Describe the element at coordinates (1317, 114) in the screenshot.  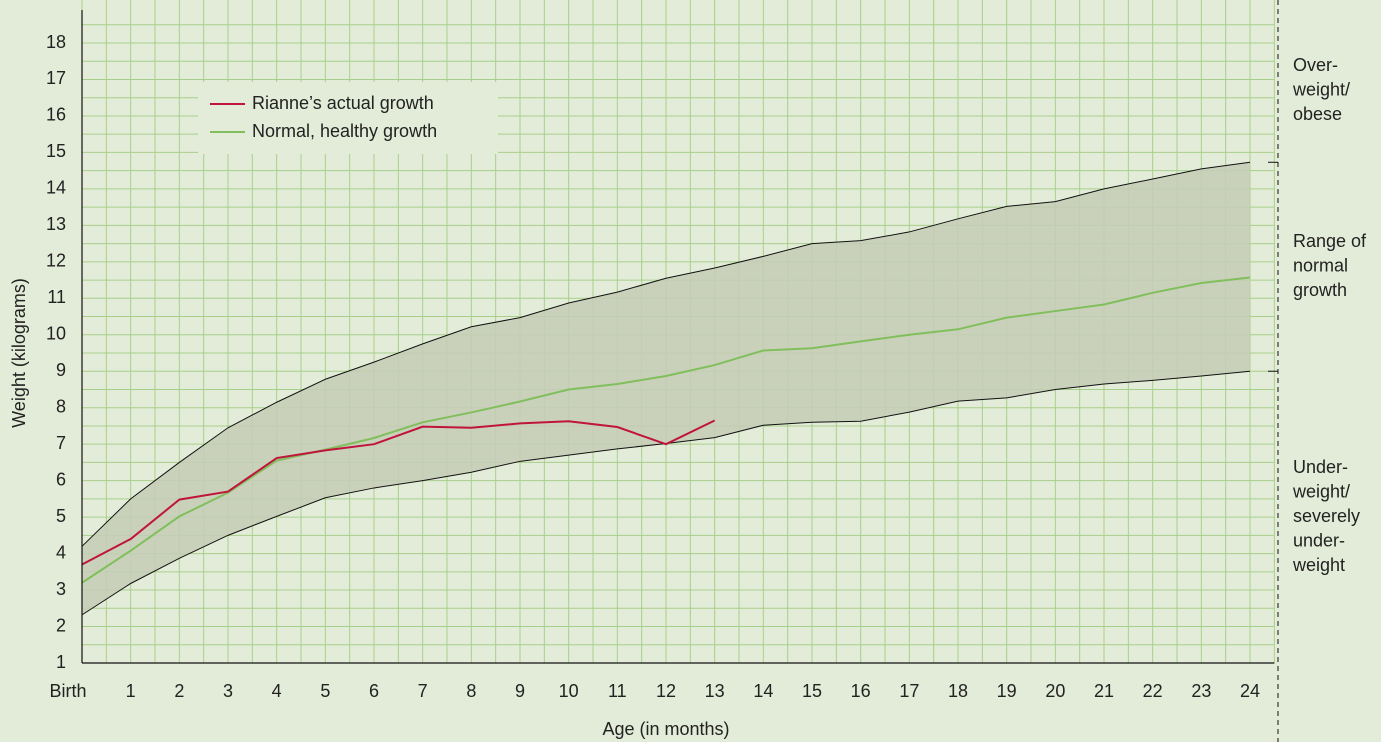
I see `zone-label: obese` at that location.